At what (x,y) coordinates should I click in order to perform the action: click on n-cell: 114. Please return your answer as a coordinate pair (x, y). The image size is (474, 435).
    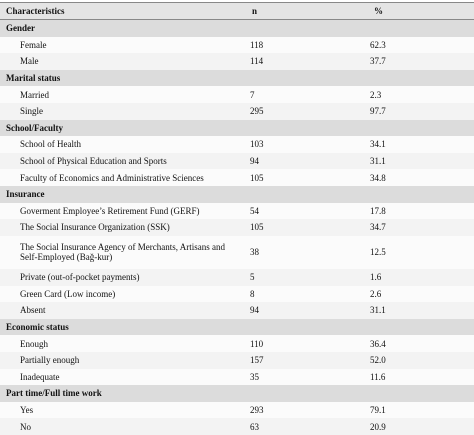
    Looking at the image, I should click on (257, 61).